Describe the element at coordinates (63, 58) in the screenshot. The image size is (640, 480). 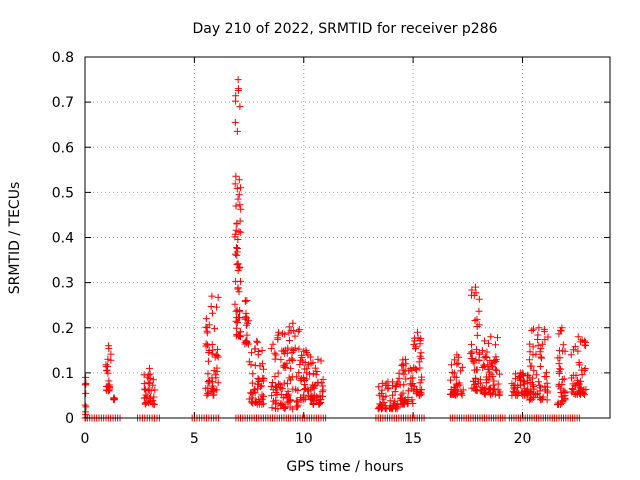
I see `y-tick-label: 0.8` at that location.